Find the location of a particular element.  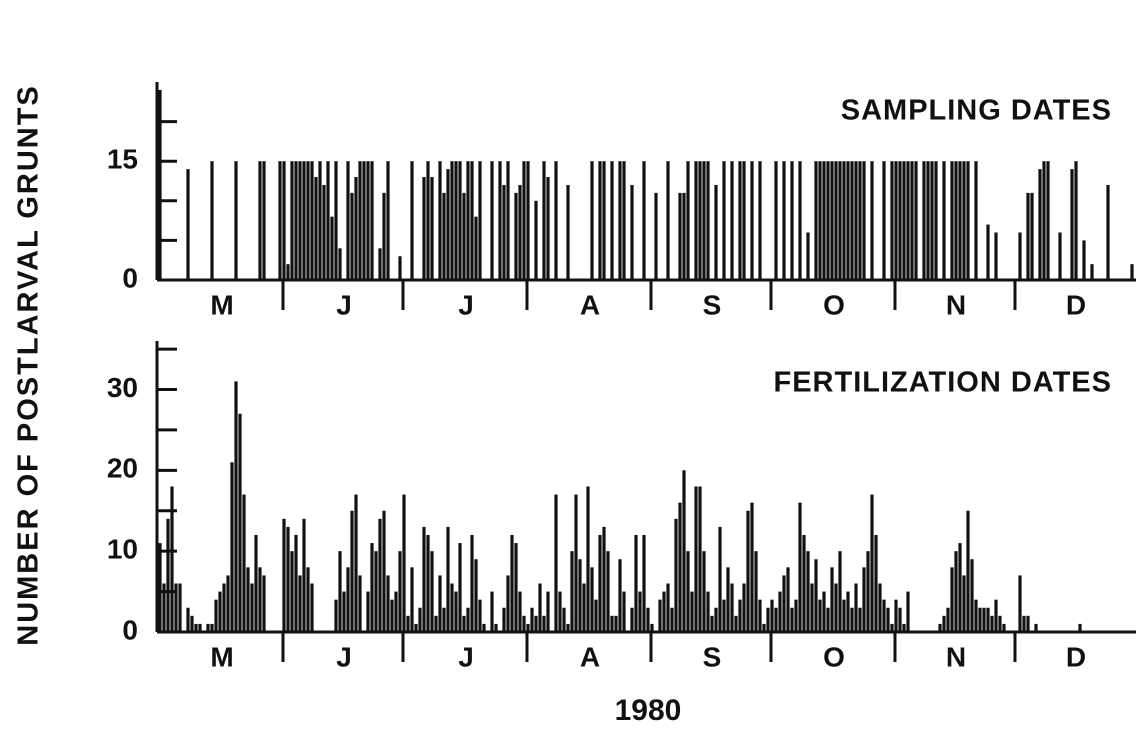

x-axis-label: 1980 is located at coordinates (648, 710).